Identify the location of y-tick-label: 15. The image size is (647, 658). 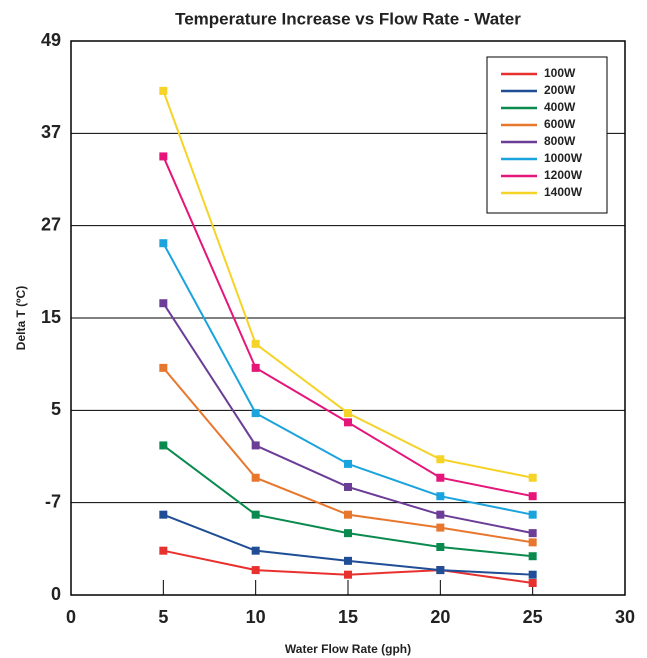
(51, 317).